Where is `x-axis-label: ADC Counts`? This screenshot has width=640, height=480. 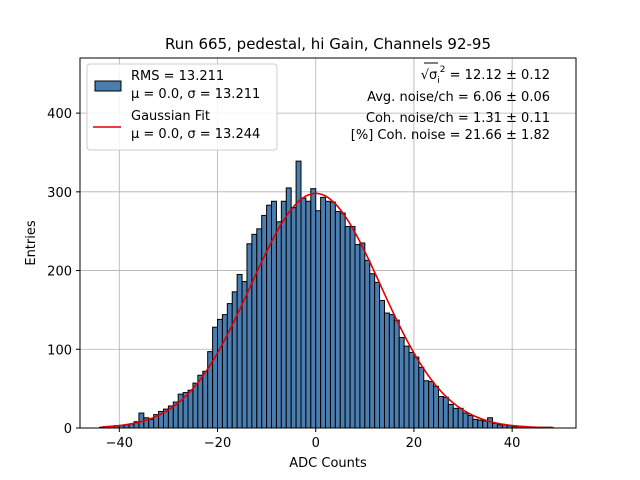 x-axis-label: ADC Counts is located at coordinates (328, 463).